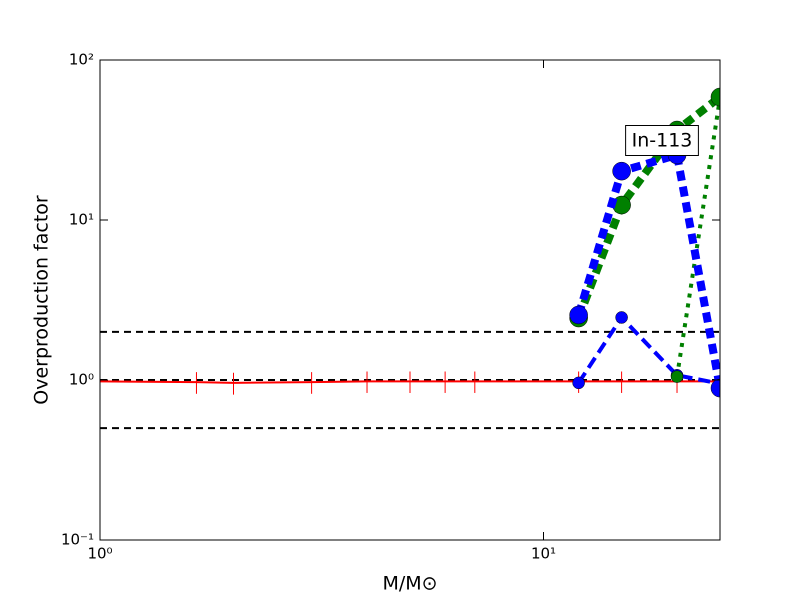 This screenshot has width=800, height=600. Describe the element at coordinates (81, 220) in the screenshot. I see `y-tick-label: 10¹` at that location.